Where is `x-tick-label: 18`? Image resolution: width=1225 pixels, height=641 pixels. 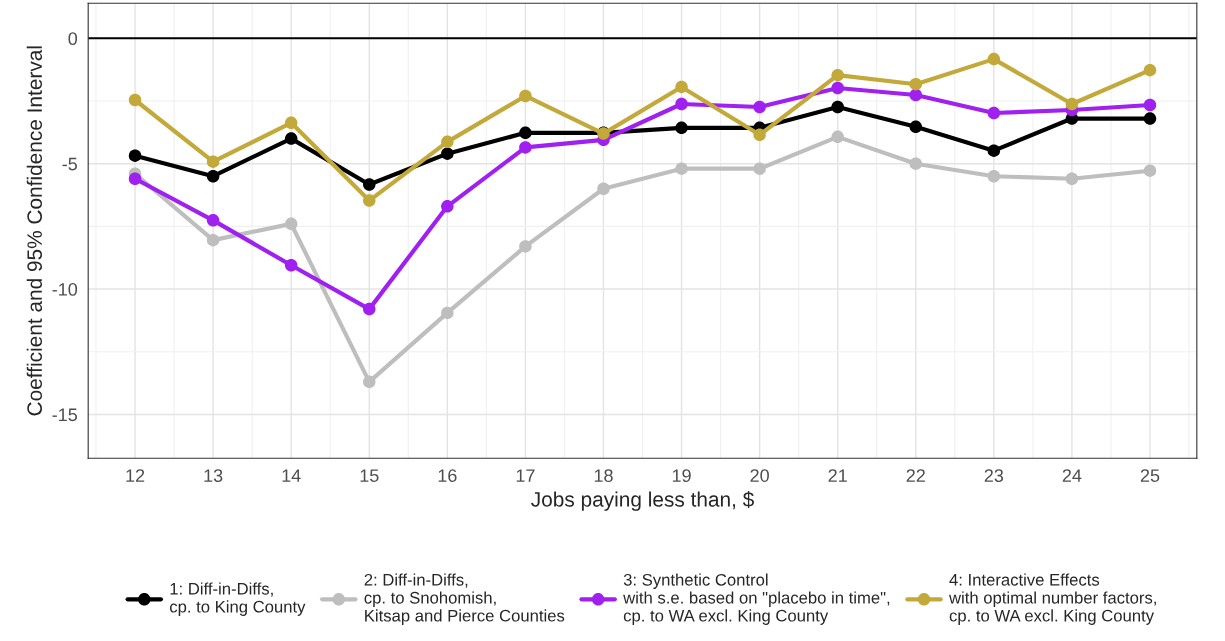
x-tick-label: 18 is located at coordinates (603, 475).